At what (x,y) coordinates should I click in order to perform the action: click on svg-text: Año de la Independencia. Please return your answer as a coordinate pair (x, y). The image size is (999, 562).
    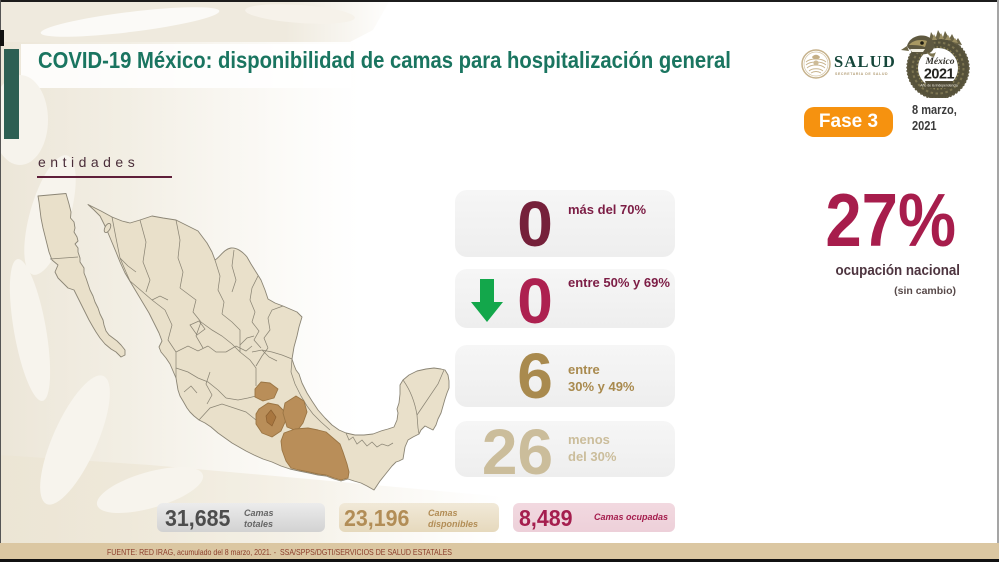
    Looking at the image, I should click on (939, 86).